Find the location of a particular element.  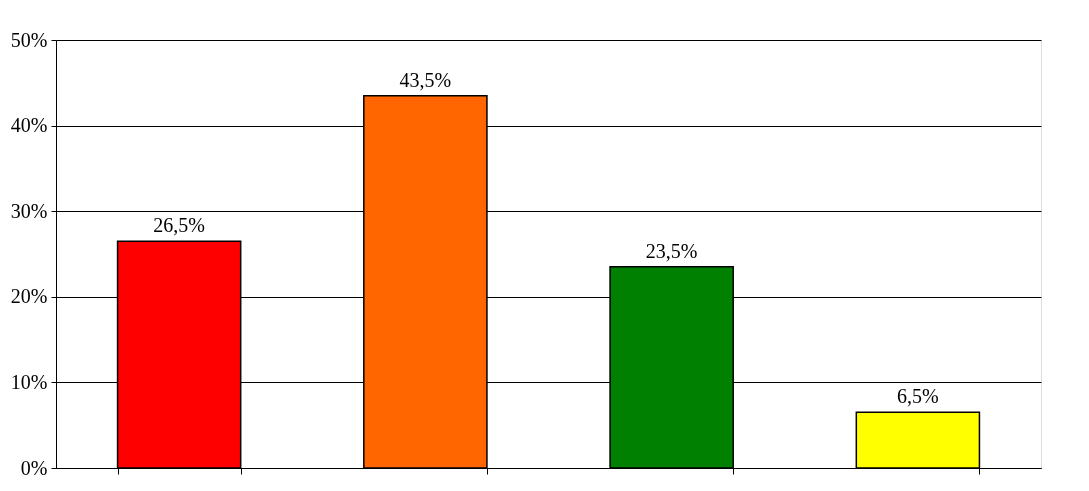

y-tick-label: 40% is located at coordinates (29, 125).